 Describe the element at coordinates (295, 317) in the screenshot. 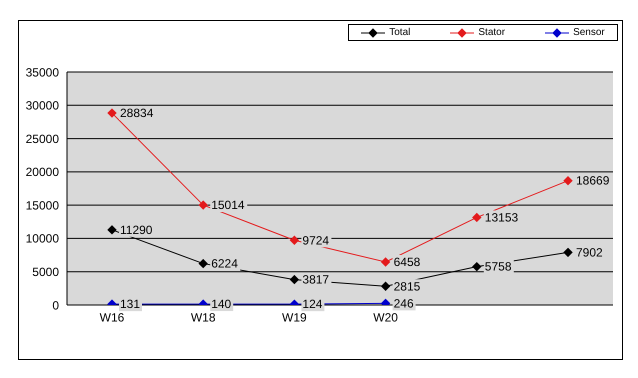

I see `x-tick-label: W19` at that location.